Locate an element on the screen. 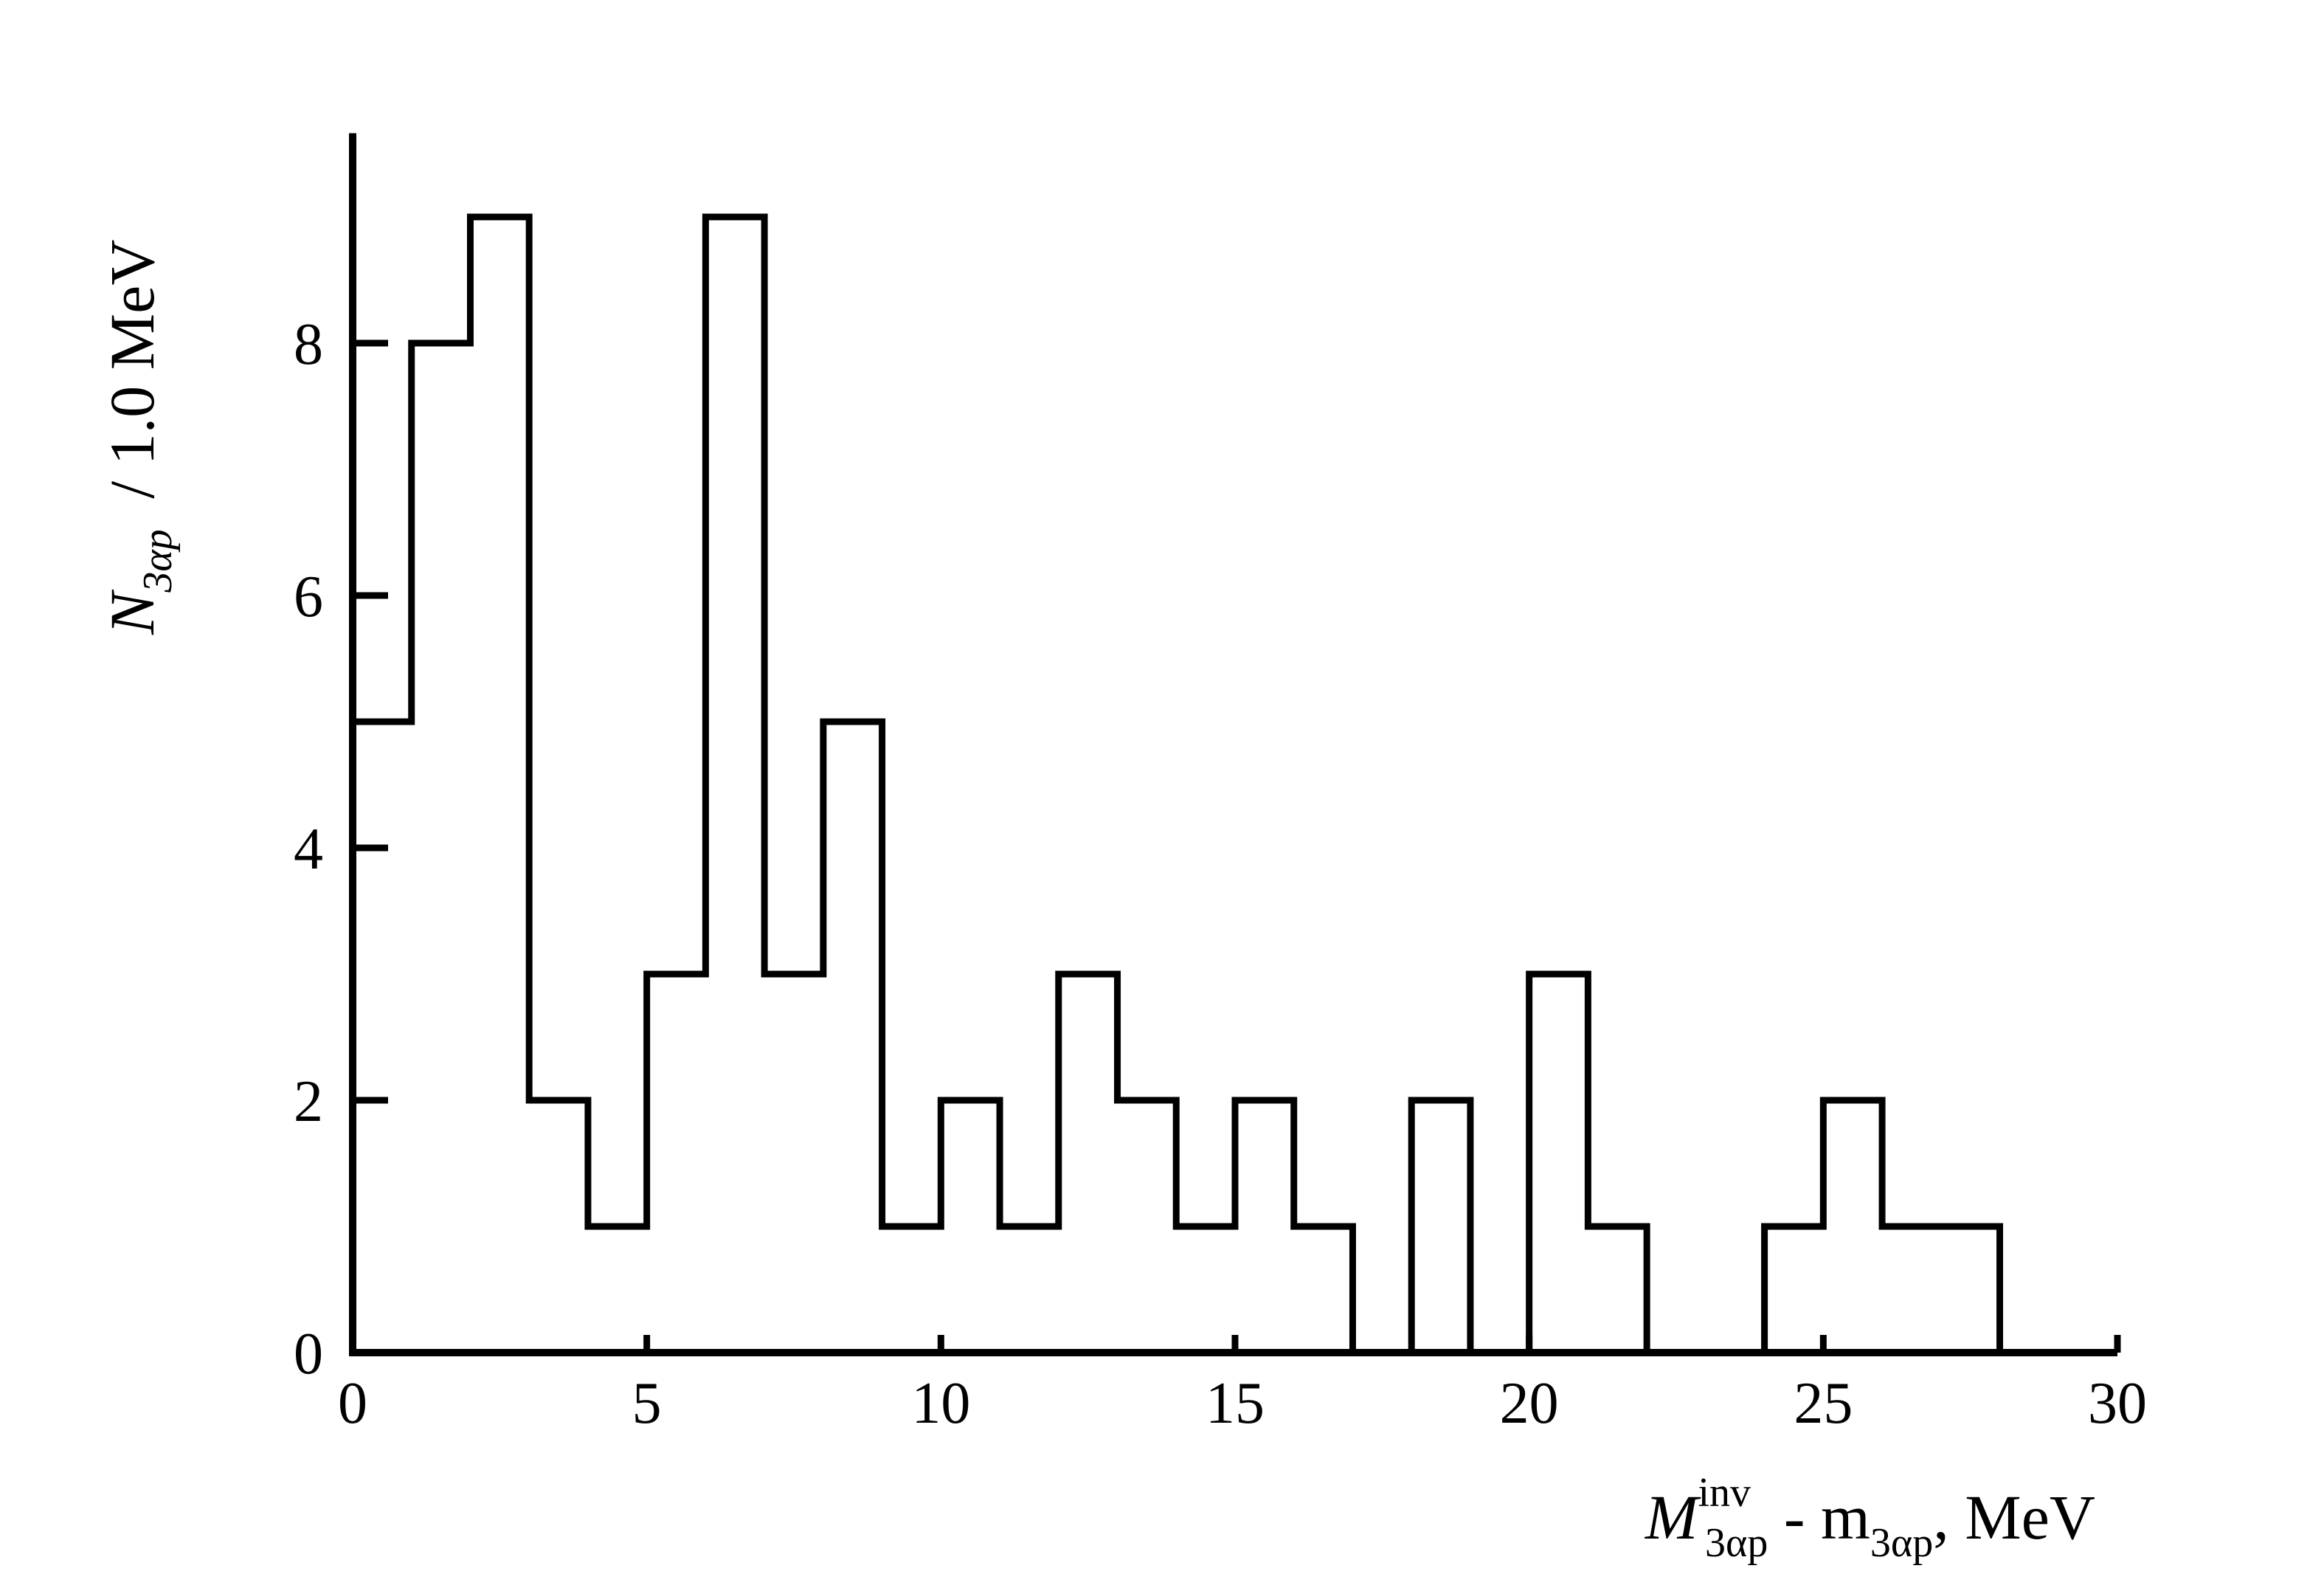 The width and height of the screenshot is (2324, 1574). y-axis-label-tail: / 1.0 MeV is located at coordinates (132, 377).